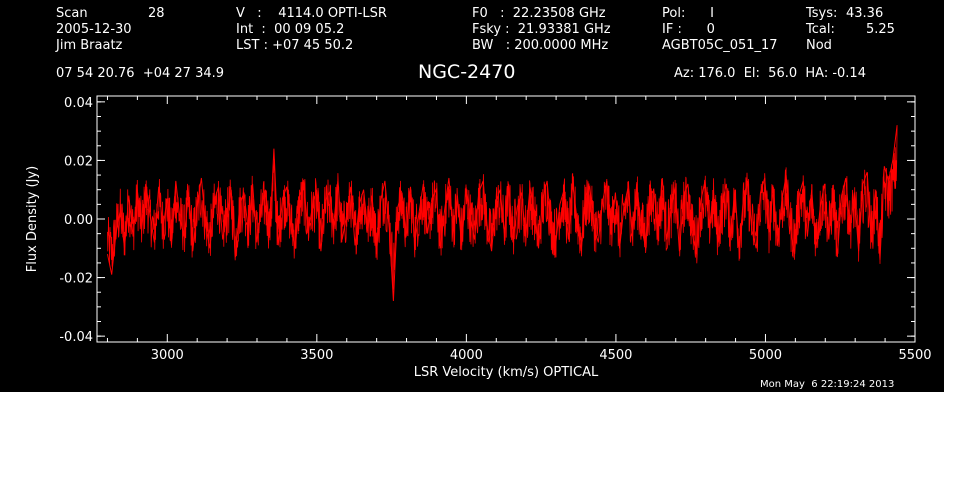 The image size is (962, 490). What do you see at coordinates (880, 29) in the screenshot?
I see `tcal-value: 5.25` at bounding box center [880, 29].